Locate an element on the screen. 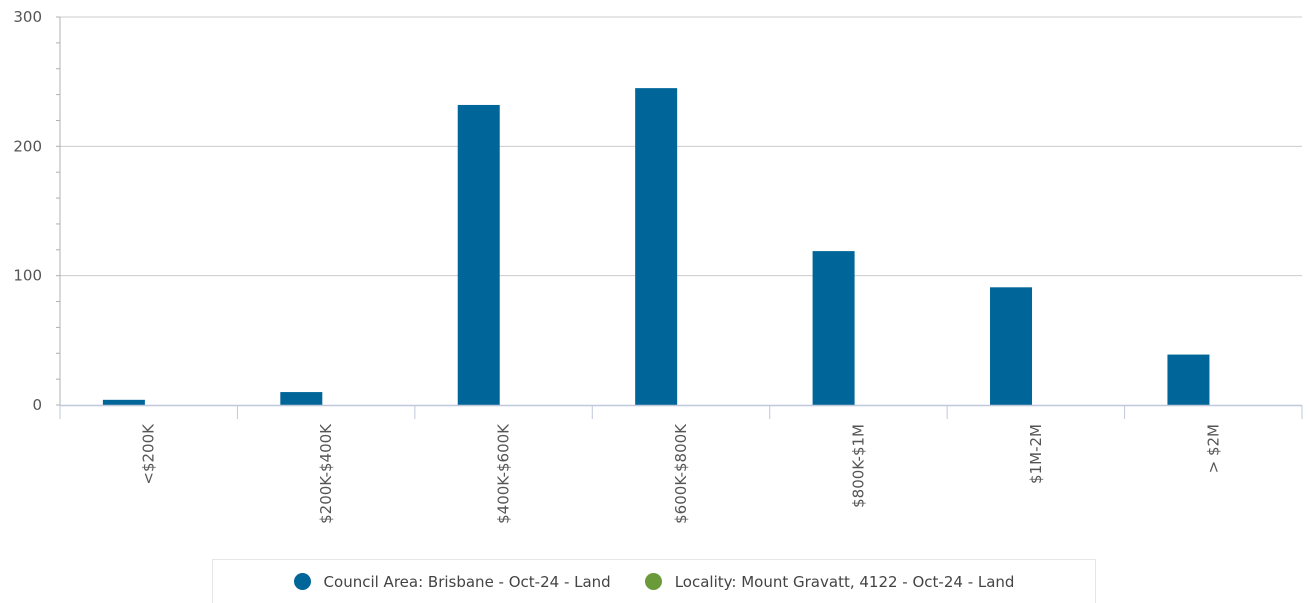 The height and width of the screenshot is (603, 1309). x-tick-label: $800K-$1M is located at coordinates (858, 466).